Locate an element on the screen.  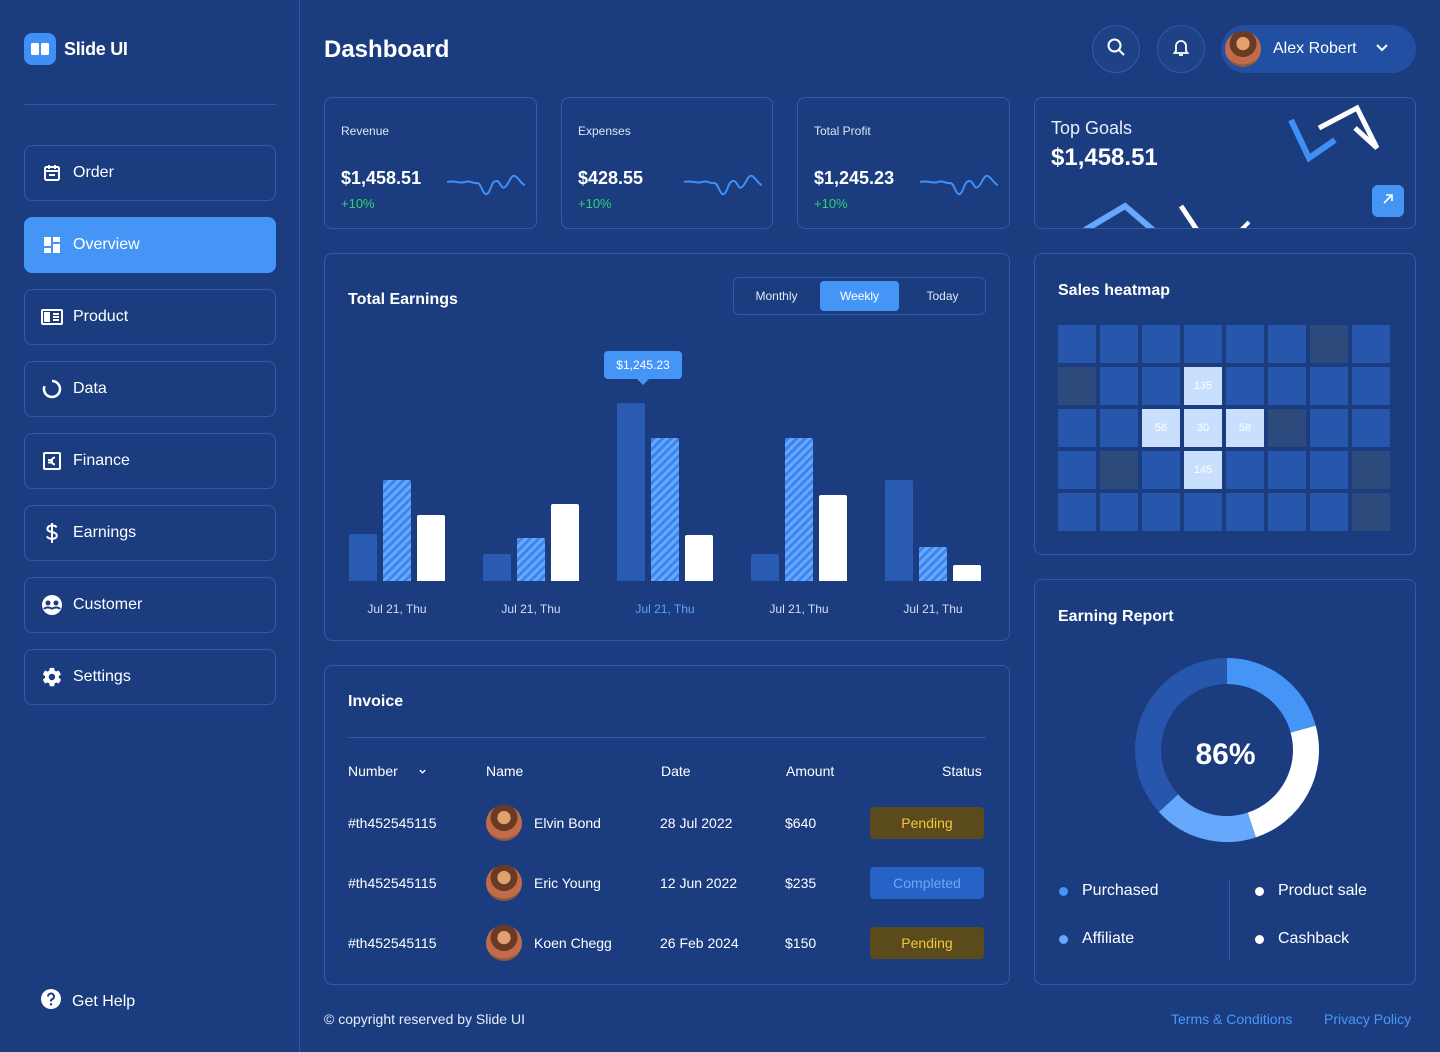
heatmap-cell: 145 is located at coordinates (1203, 470).